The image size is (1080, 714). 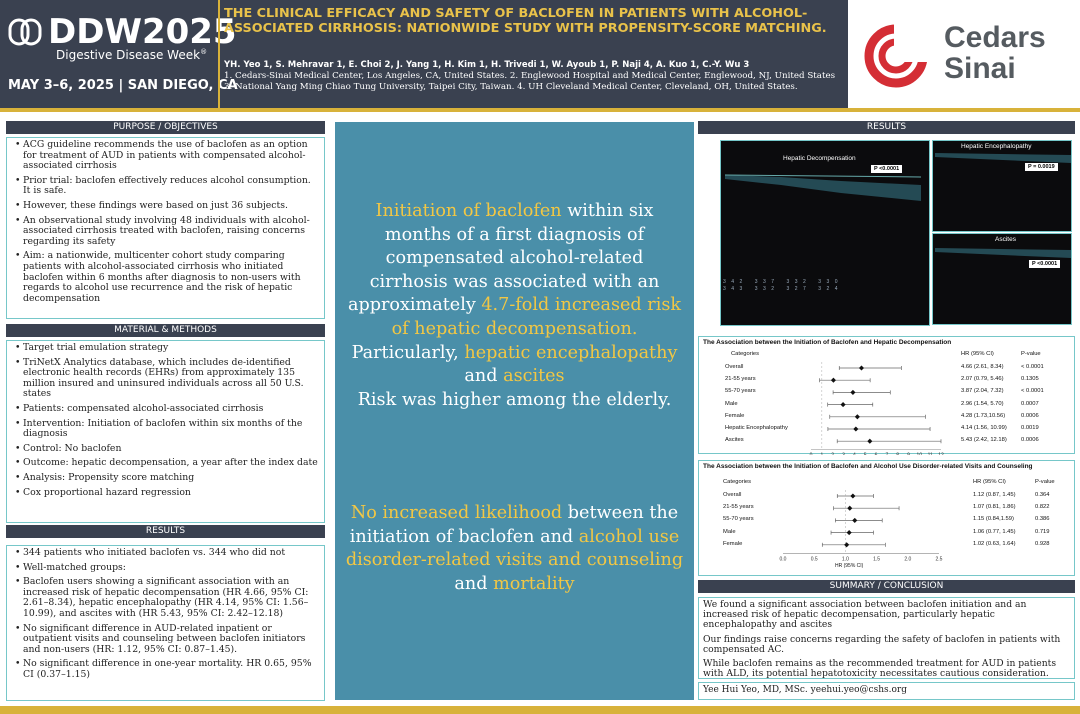 I want to click on x-tick-label: 0, so click(x=811, y=454).